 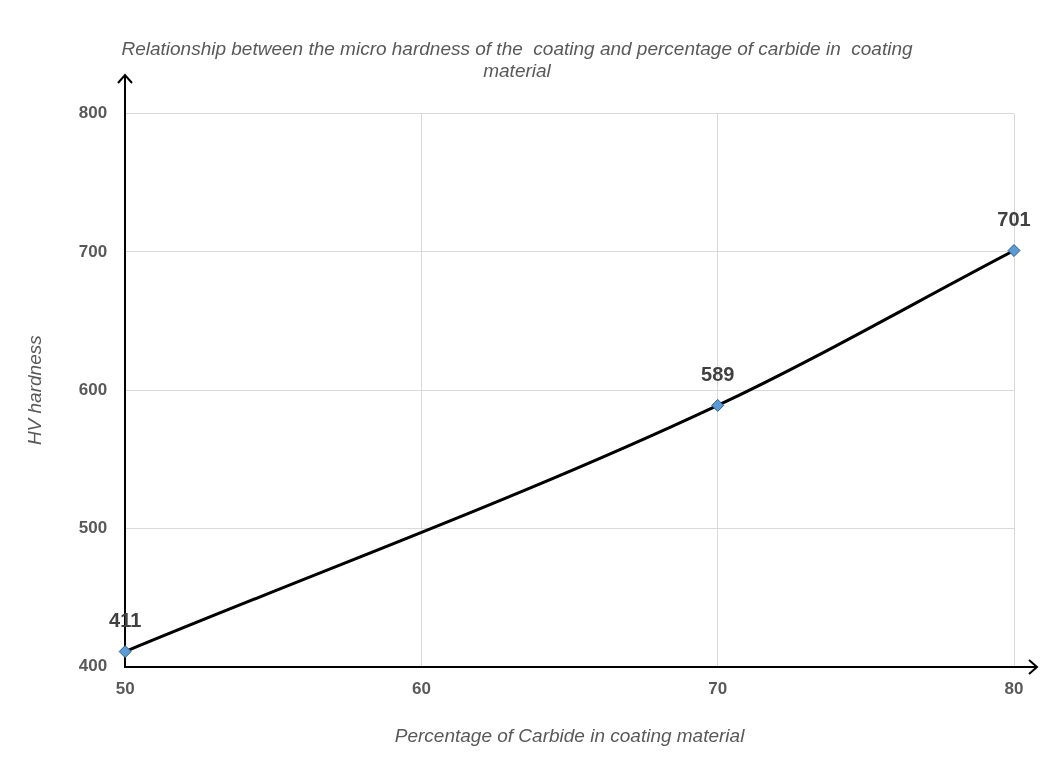 I want to click on y-tick-label: 800, so click(x=93, y=113).